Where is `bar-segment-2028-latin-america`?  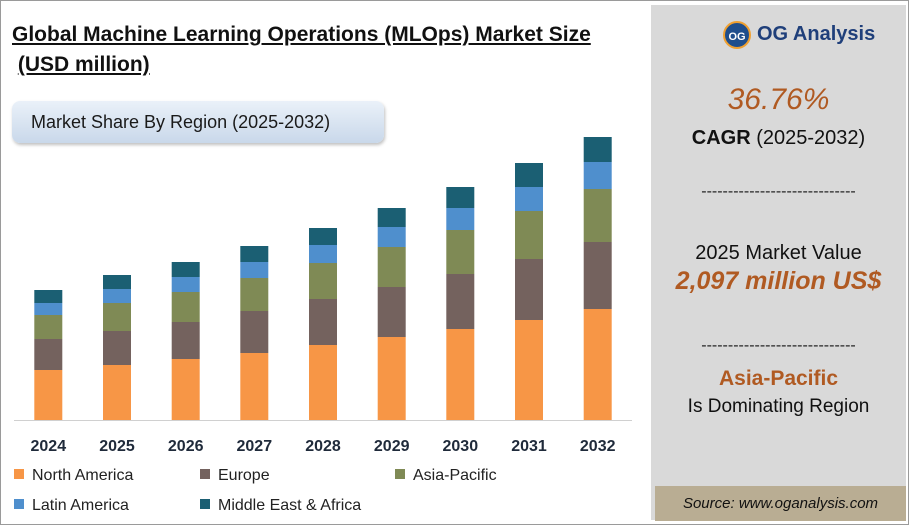 bar-segment-2028-latin-america is located at coordinates (323, 254).